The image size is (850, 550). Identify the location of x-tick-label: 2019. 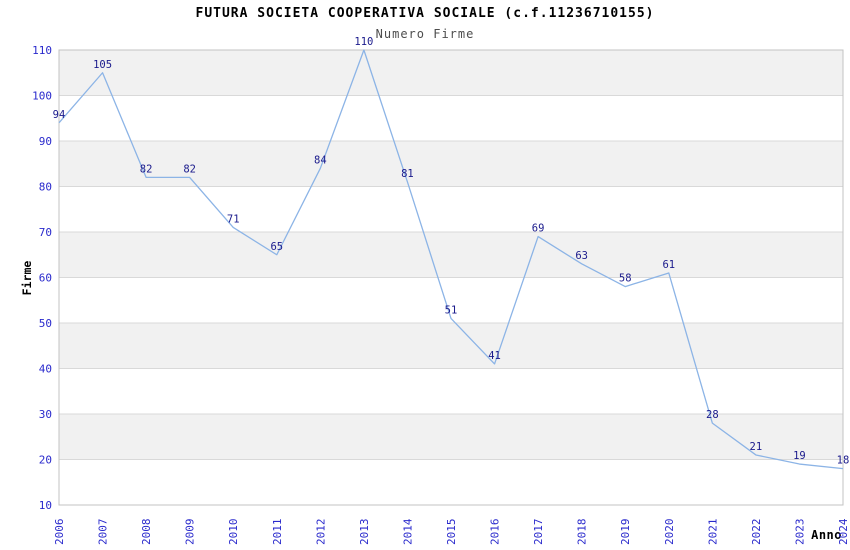
(625, 532).